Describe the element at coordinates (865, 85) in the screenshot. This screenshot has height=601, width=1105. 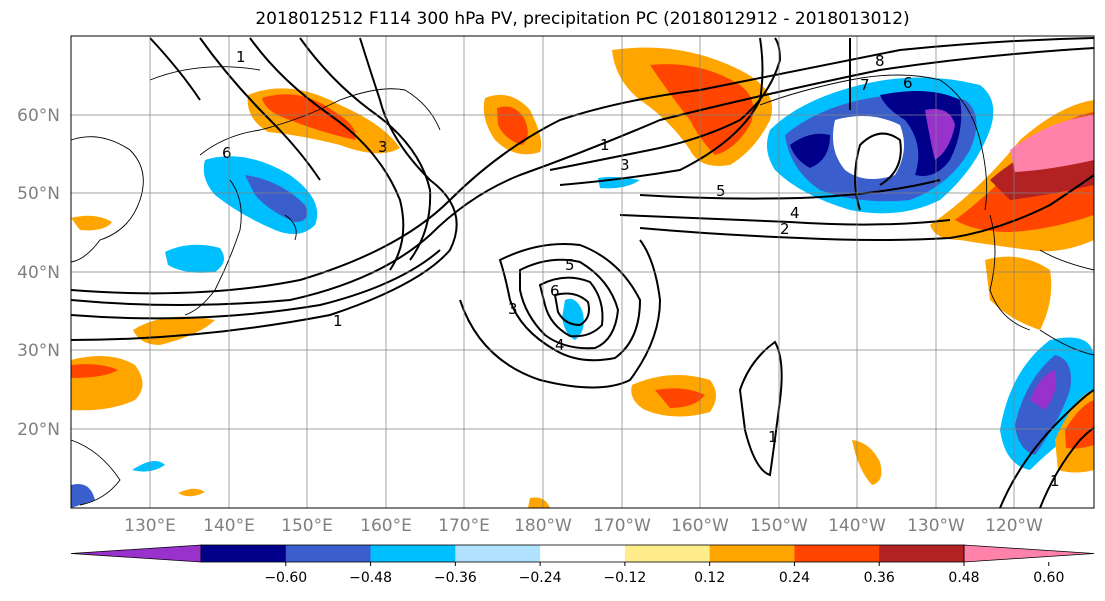
I see `svg-text: 7` at that location.